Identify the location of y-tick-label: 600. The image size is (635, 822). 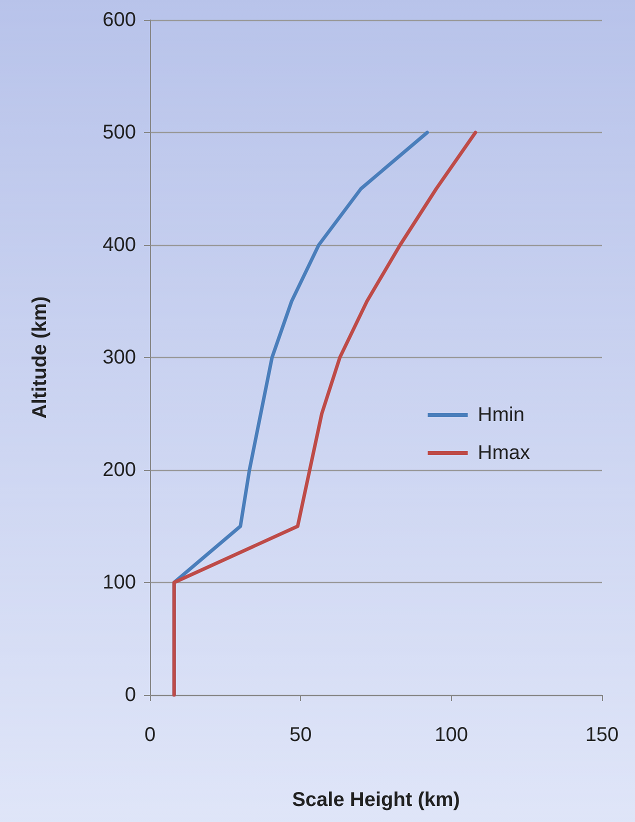
(119, 20).